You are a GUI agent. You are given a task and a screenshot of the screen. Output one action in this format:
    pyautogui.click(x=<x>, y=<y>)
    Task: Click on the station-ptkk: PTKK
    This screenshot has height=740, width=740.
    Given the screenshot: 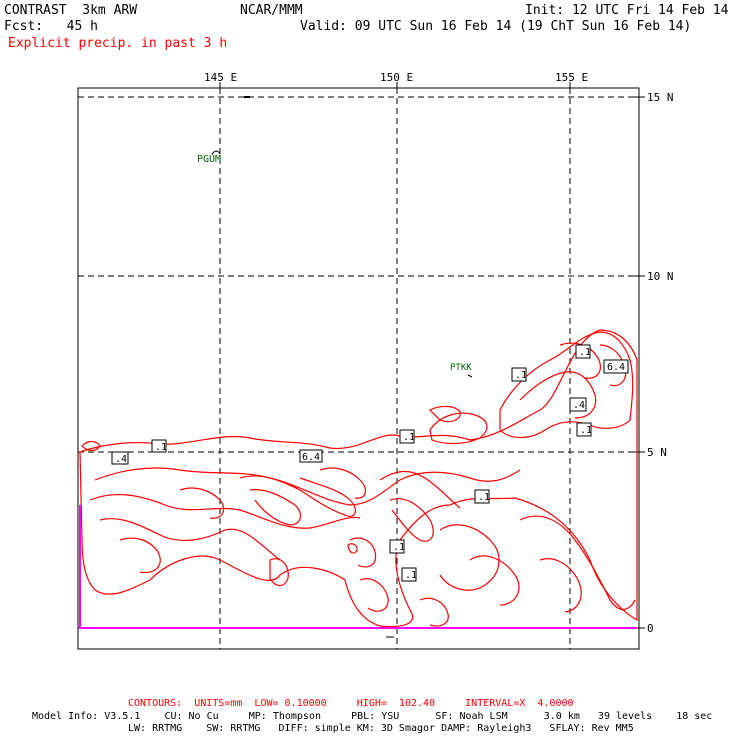 What is the action you would take?
    pyautogui.click(x=461, y=368)
    